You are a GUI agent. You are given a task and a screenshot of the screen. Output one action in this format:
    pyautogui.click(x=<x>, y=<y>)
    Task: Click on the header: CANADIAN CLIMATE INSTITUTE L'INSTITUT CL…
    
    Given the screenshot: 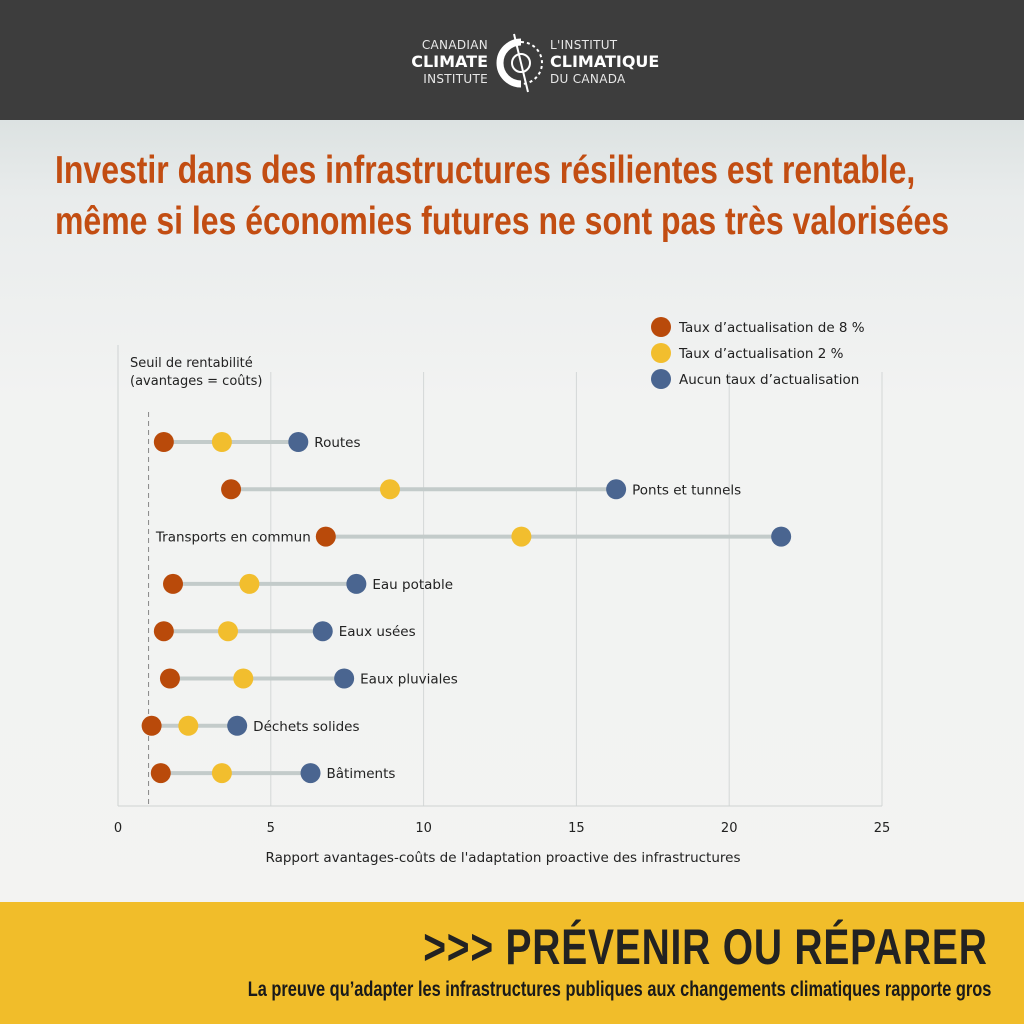 What is the action you would take?
    pyautogui.click(x=512, y=60)
    